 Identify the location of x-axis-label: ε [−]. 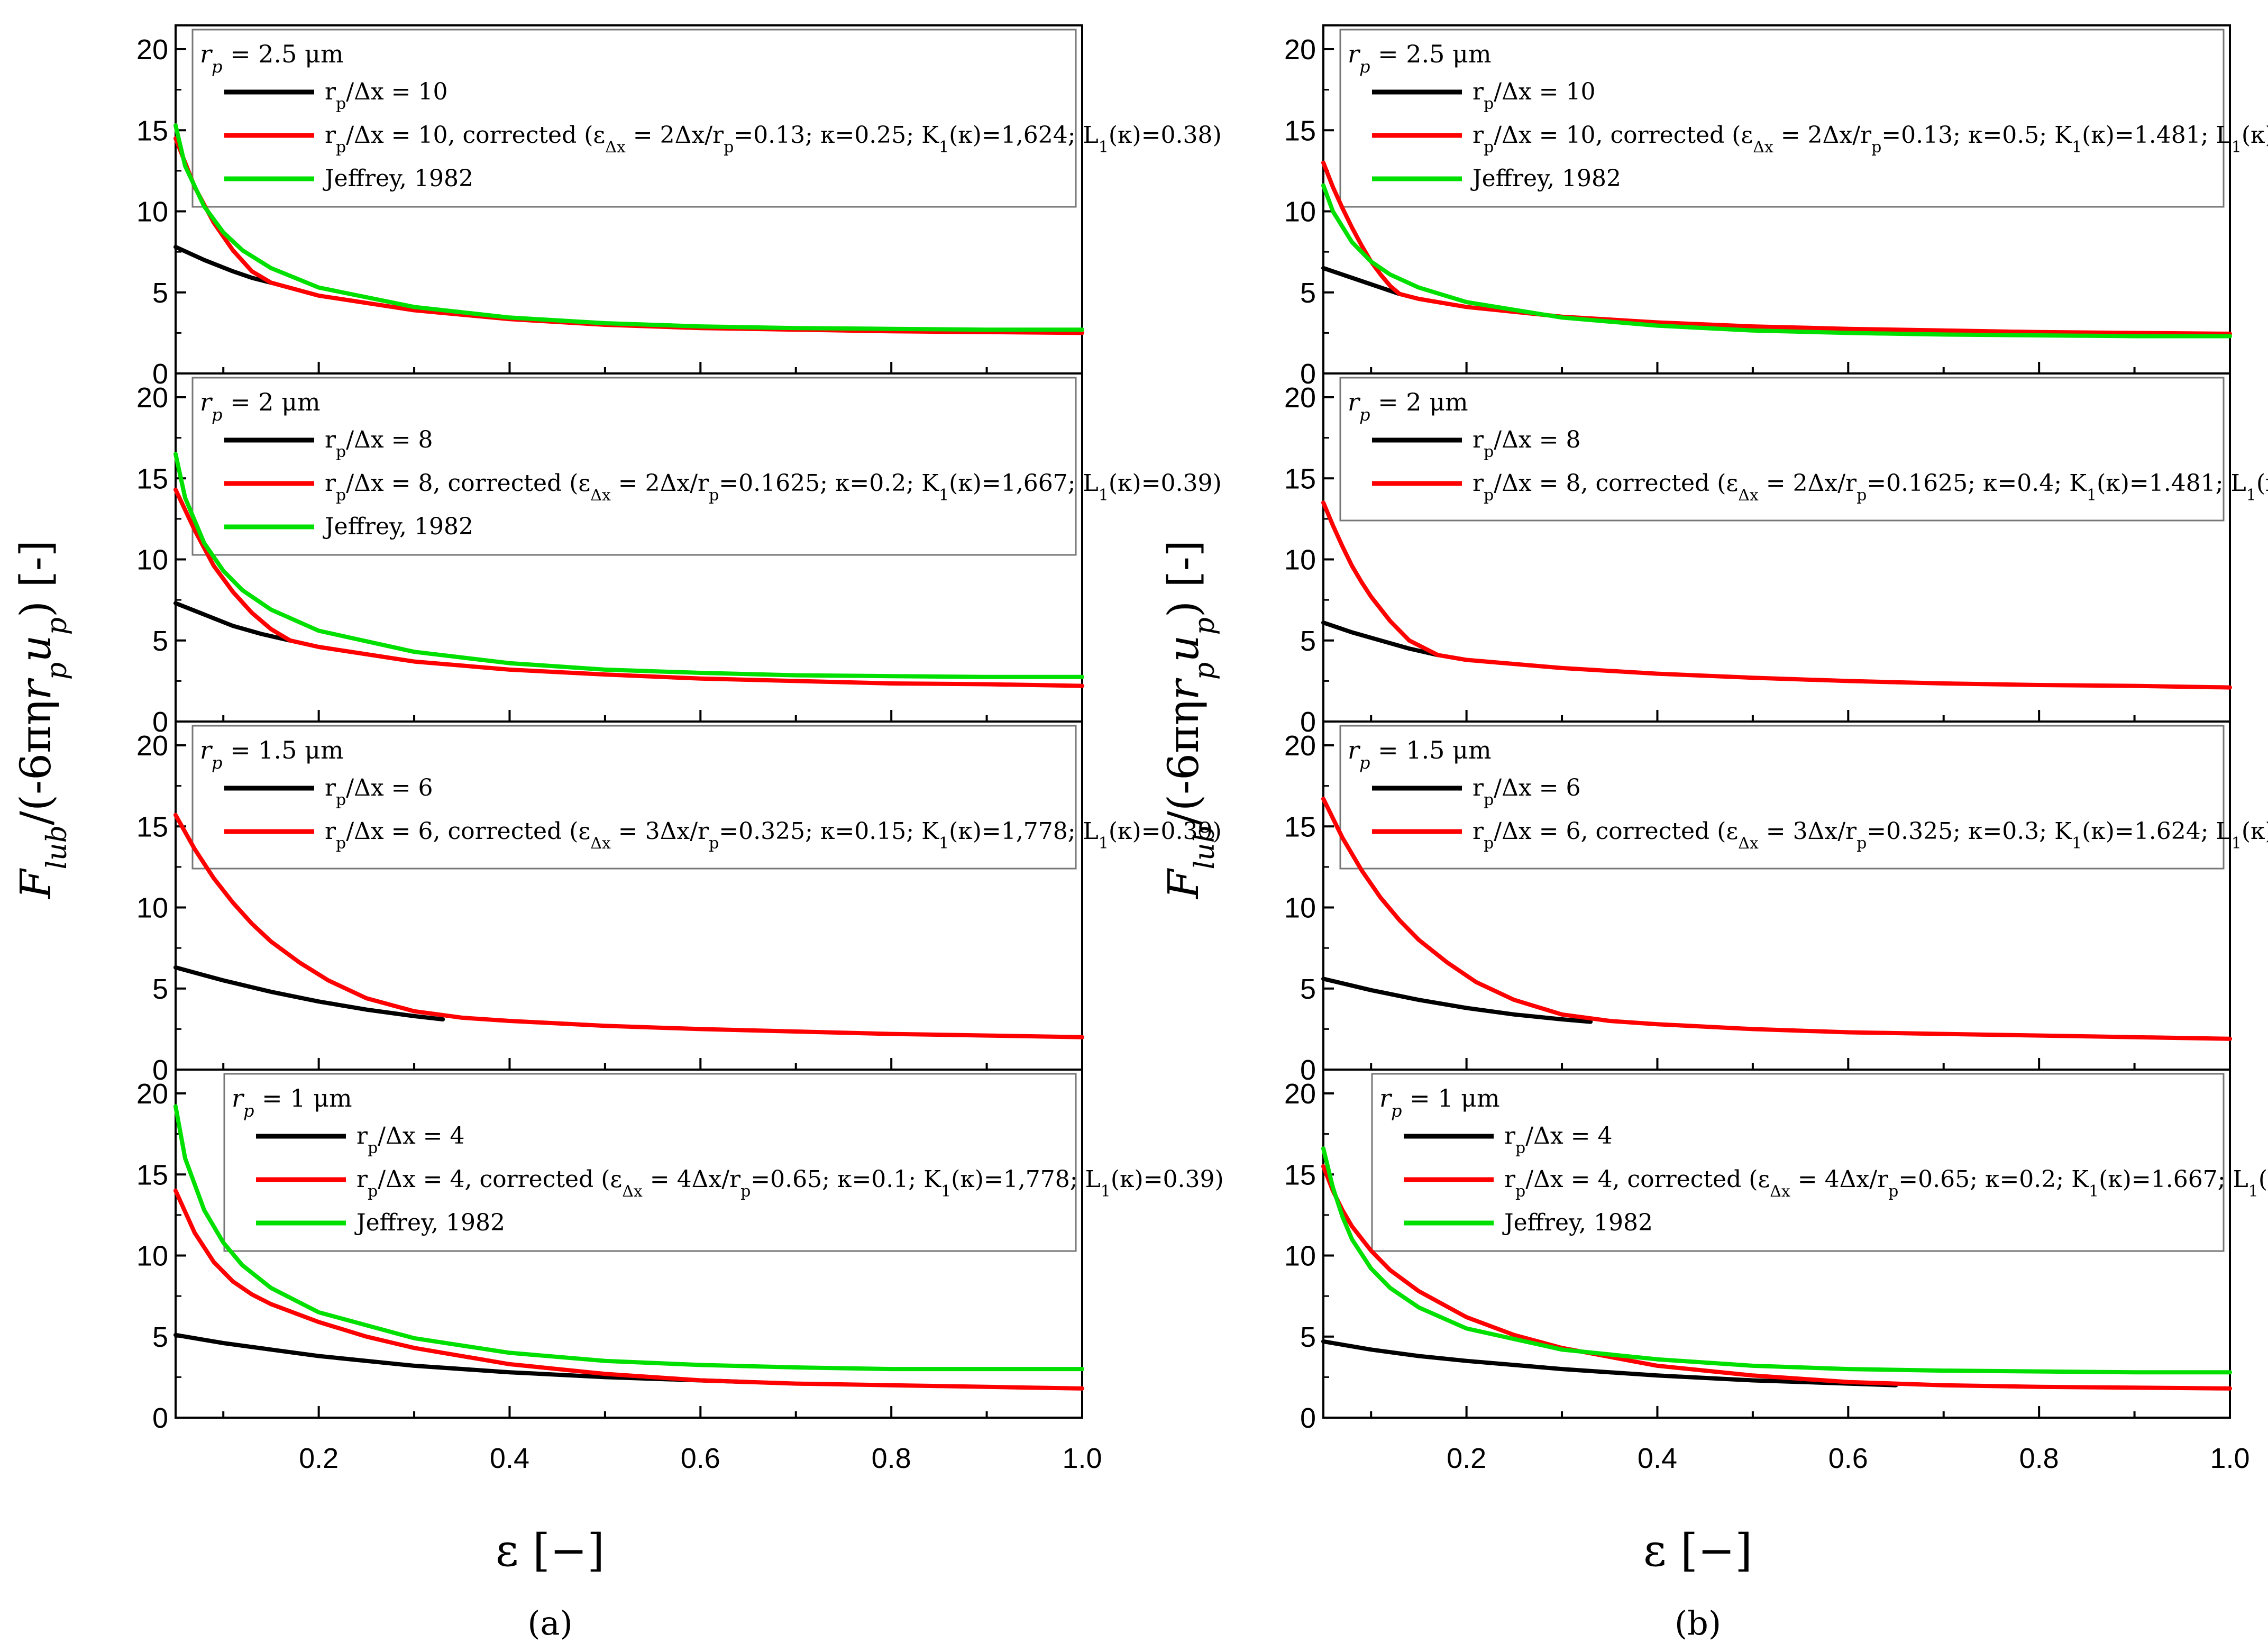
(550, 1550).